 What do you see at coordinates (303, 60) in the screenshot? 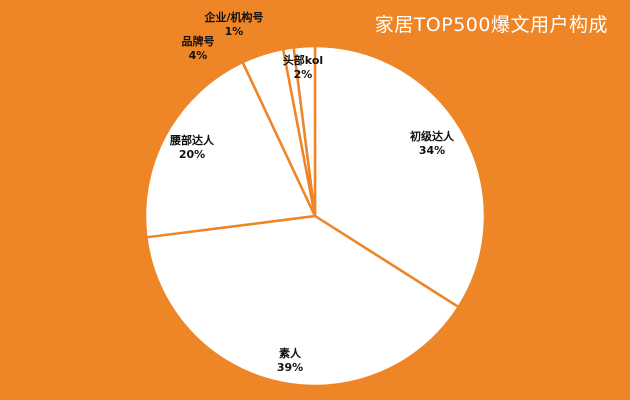
I see `slice-label: 头部kol` at bounding box center [303, 60].